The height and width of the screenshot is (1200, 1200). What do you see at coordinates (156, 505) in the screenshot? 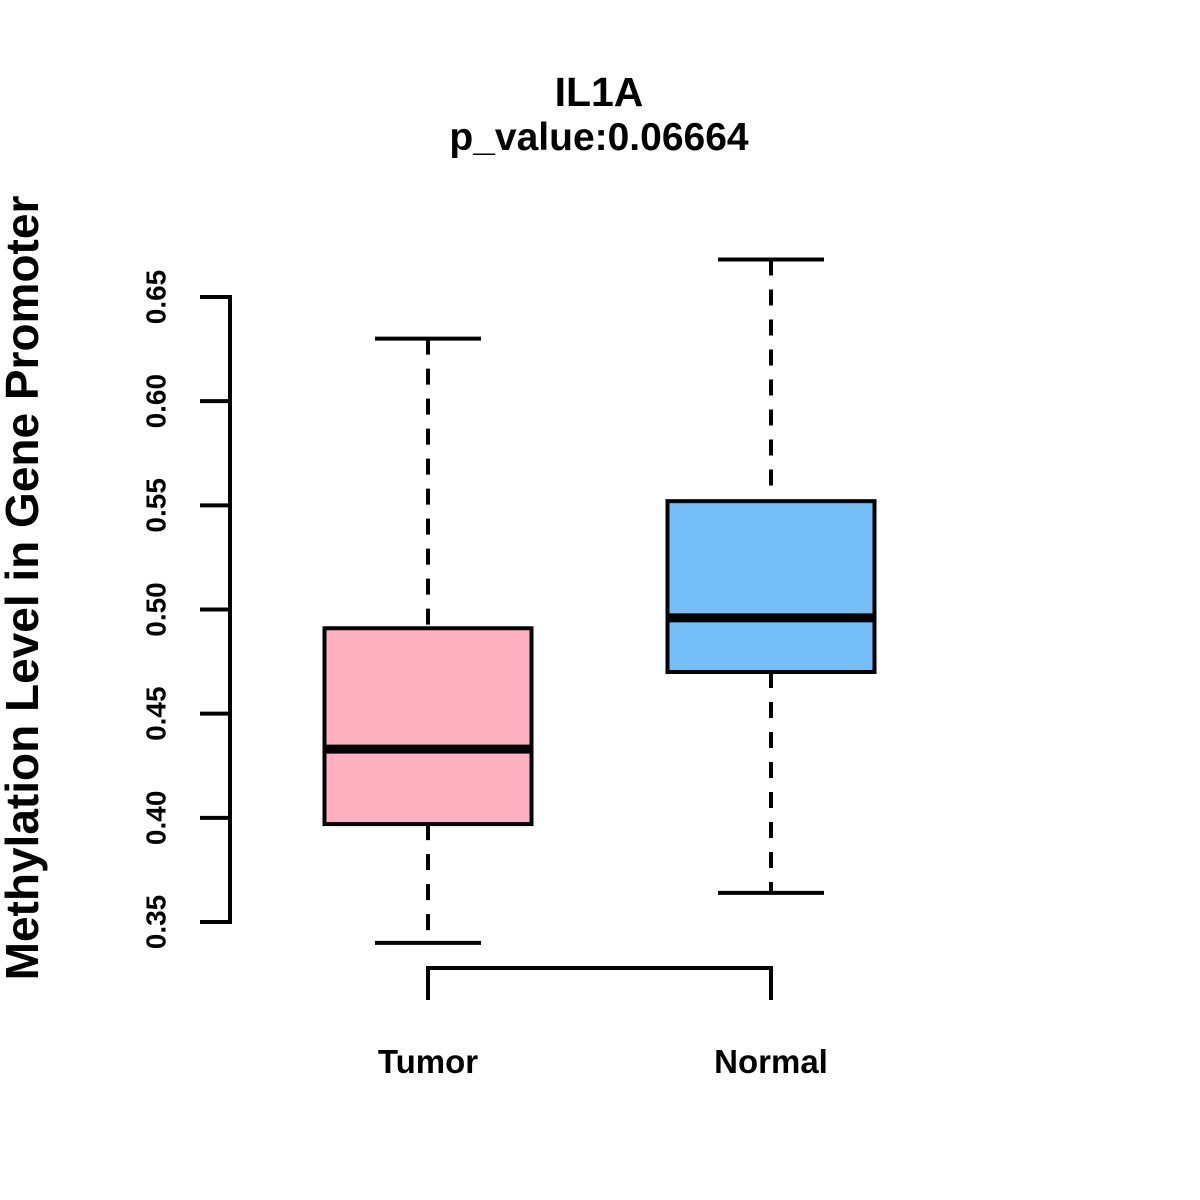
I see `y-axis-tick-label: 0.55` at bounding box center [156, 505].